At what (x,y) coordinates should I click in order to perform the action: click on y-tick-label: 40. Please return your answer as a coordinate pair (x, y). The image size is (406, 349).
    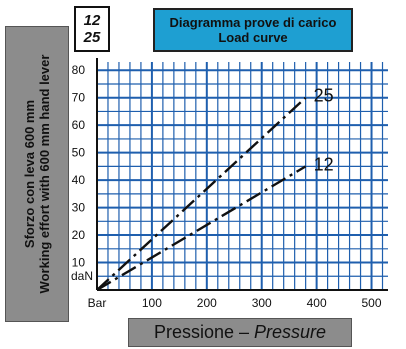
    Looking at the image, I should click on (79, 180).